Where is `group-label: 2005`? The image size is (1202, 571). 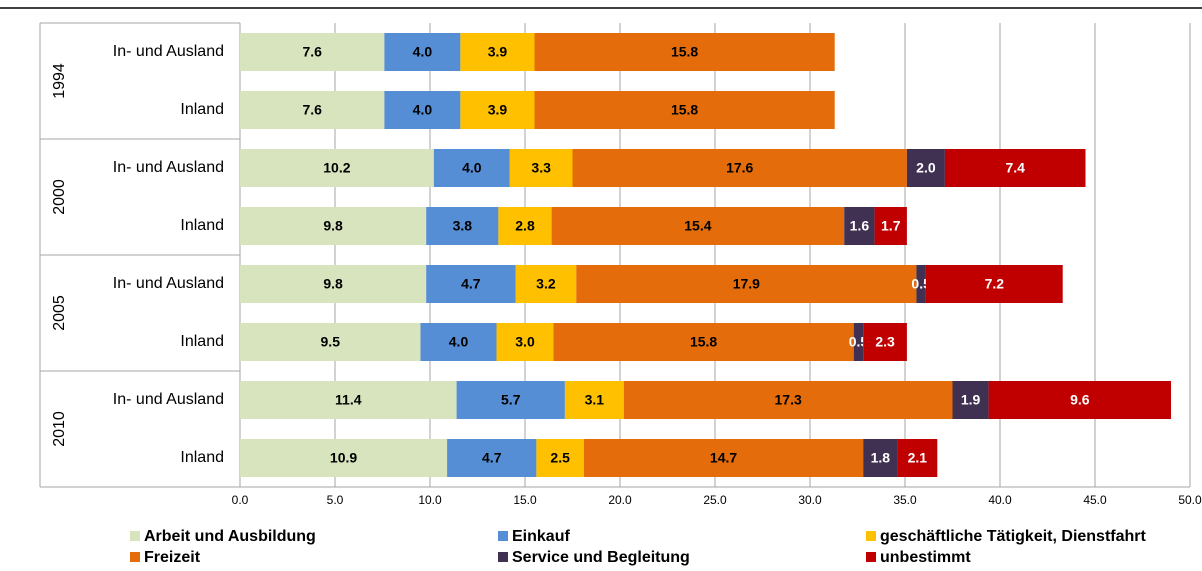 group-label: 2005 is located at coordinates (59, 313).